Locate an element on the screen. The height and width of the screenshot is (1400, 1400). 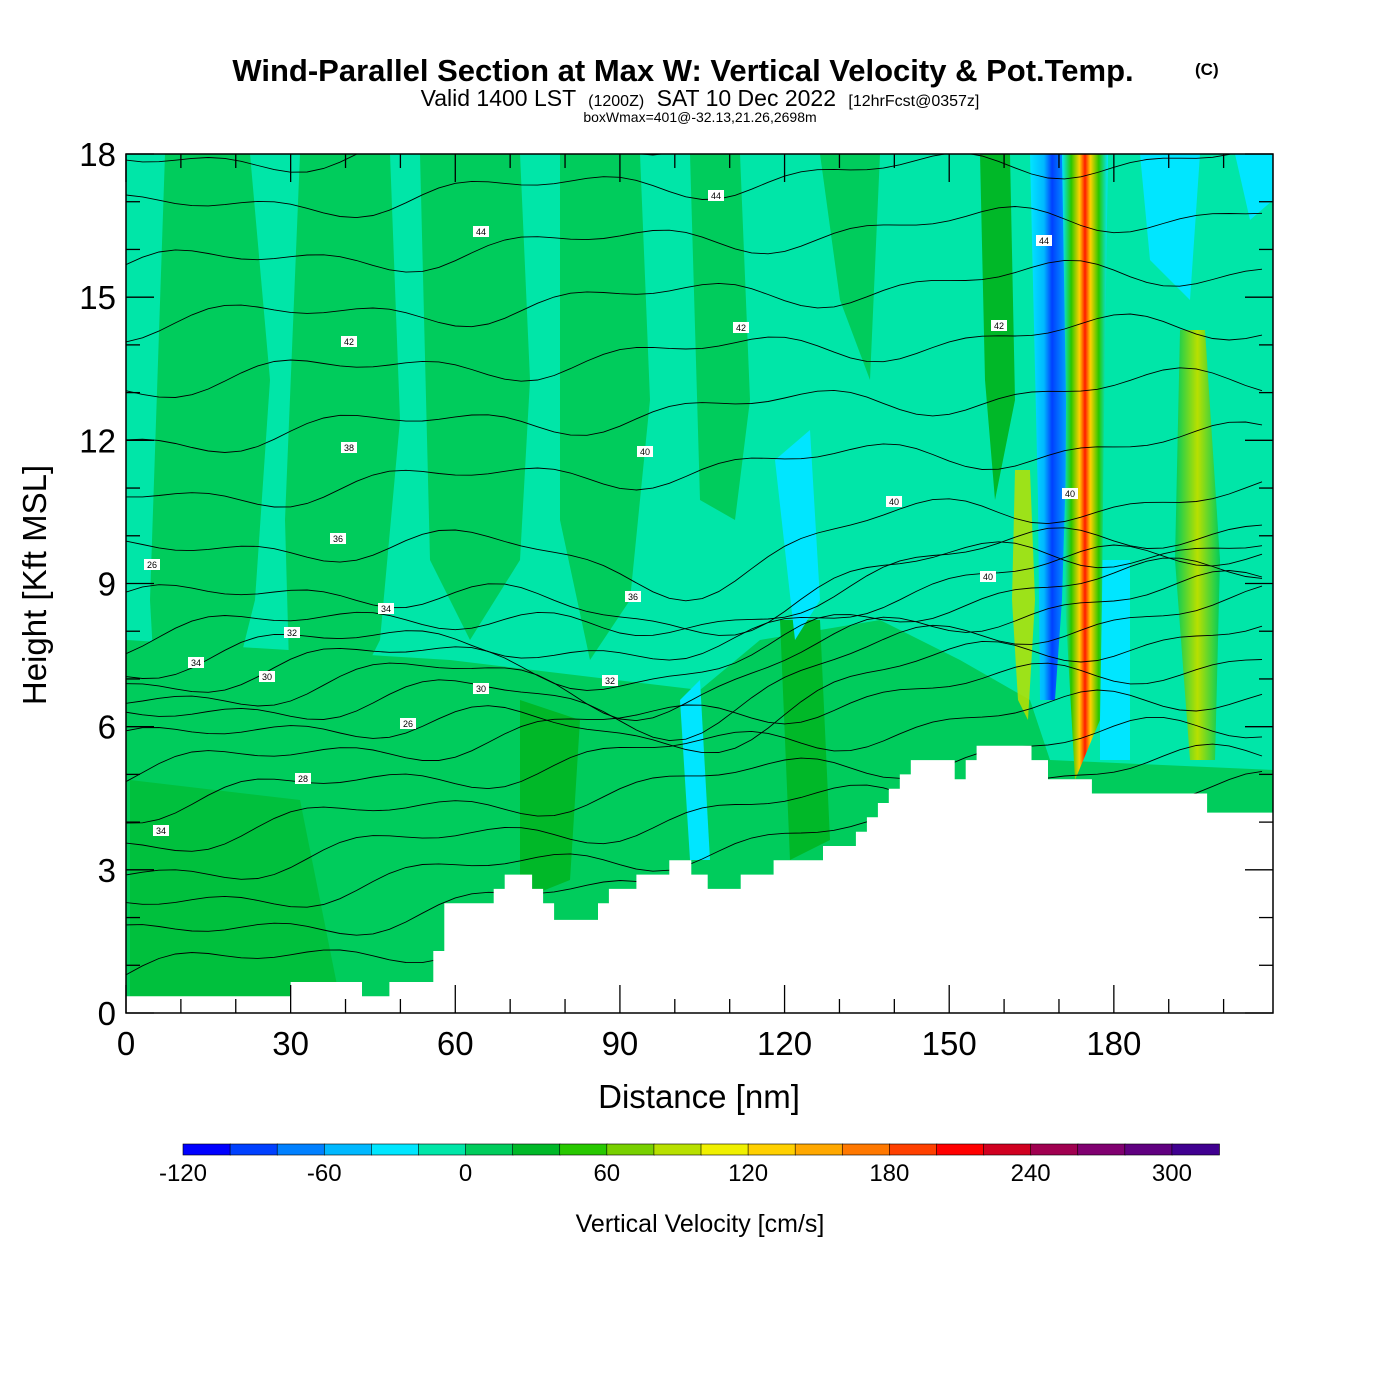
colorbar-tick-label: 300 is located at coordinates (1172, 1173).